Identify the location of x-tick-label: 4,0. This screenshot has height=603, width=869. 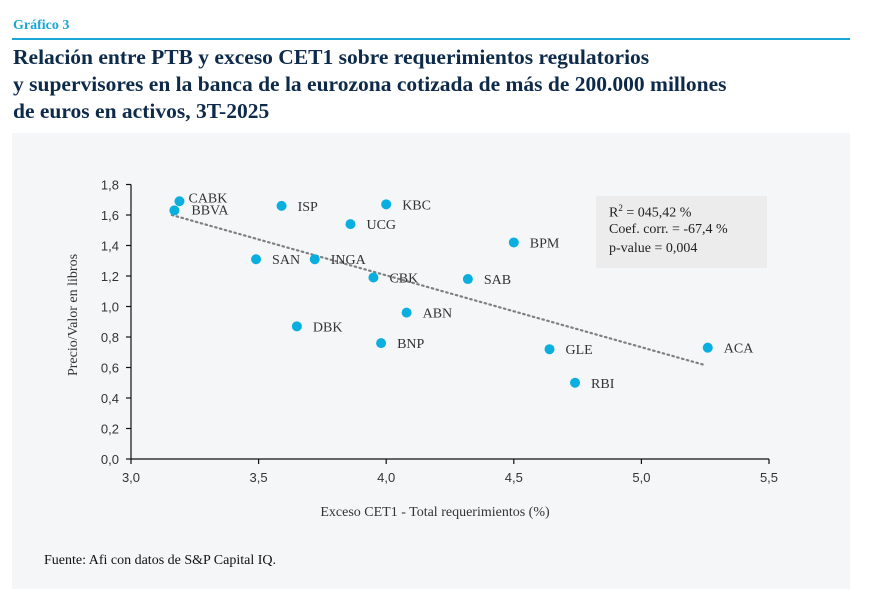
(386, 477).